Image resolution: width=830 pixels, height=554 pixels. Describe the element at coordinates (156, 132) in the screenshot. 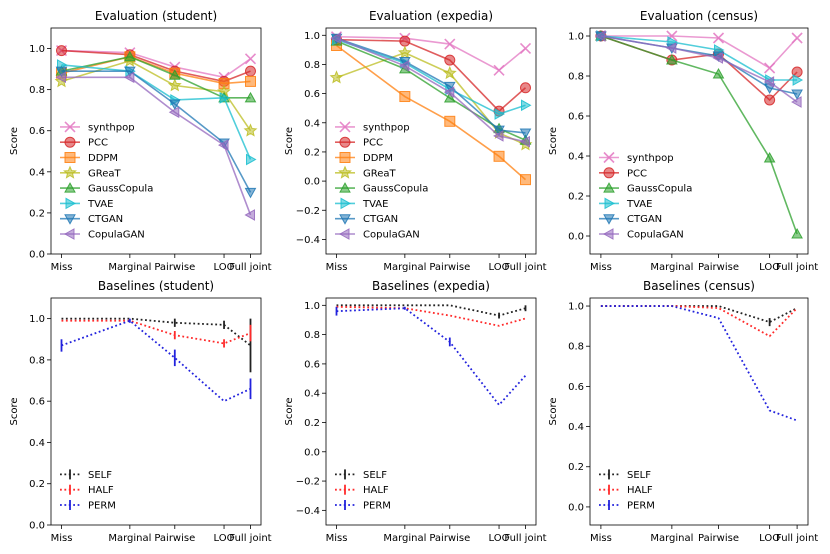

I see `series-ctgan` at that location.